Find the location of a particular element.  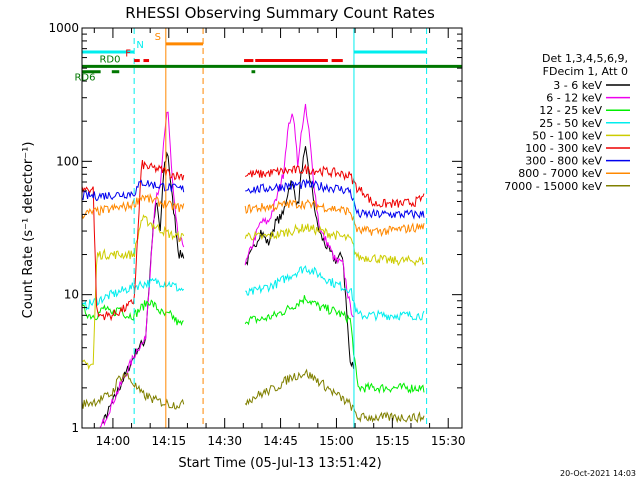

legend-entry-label-2: 12 - 25 keV is located at coordinates (570, 110).